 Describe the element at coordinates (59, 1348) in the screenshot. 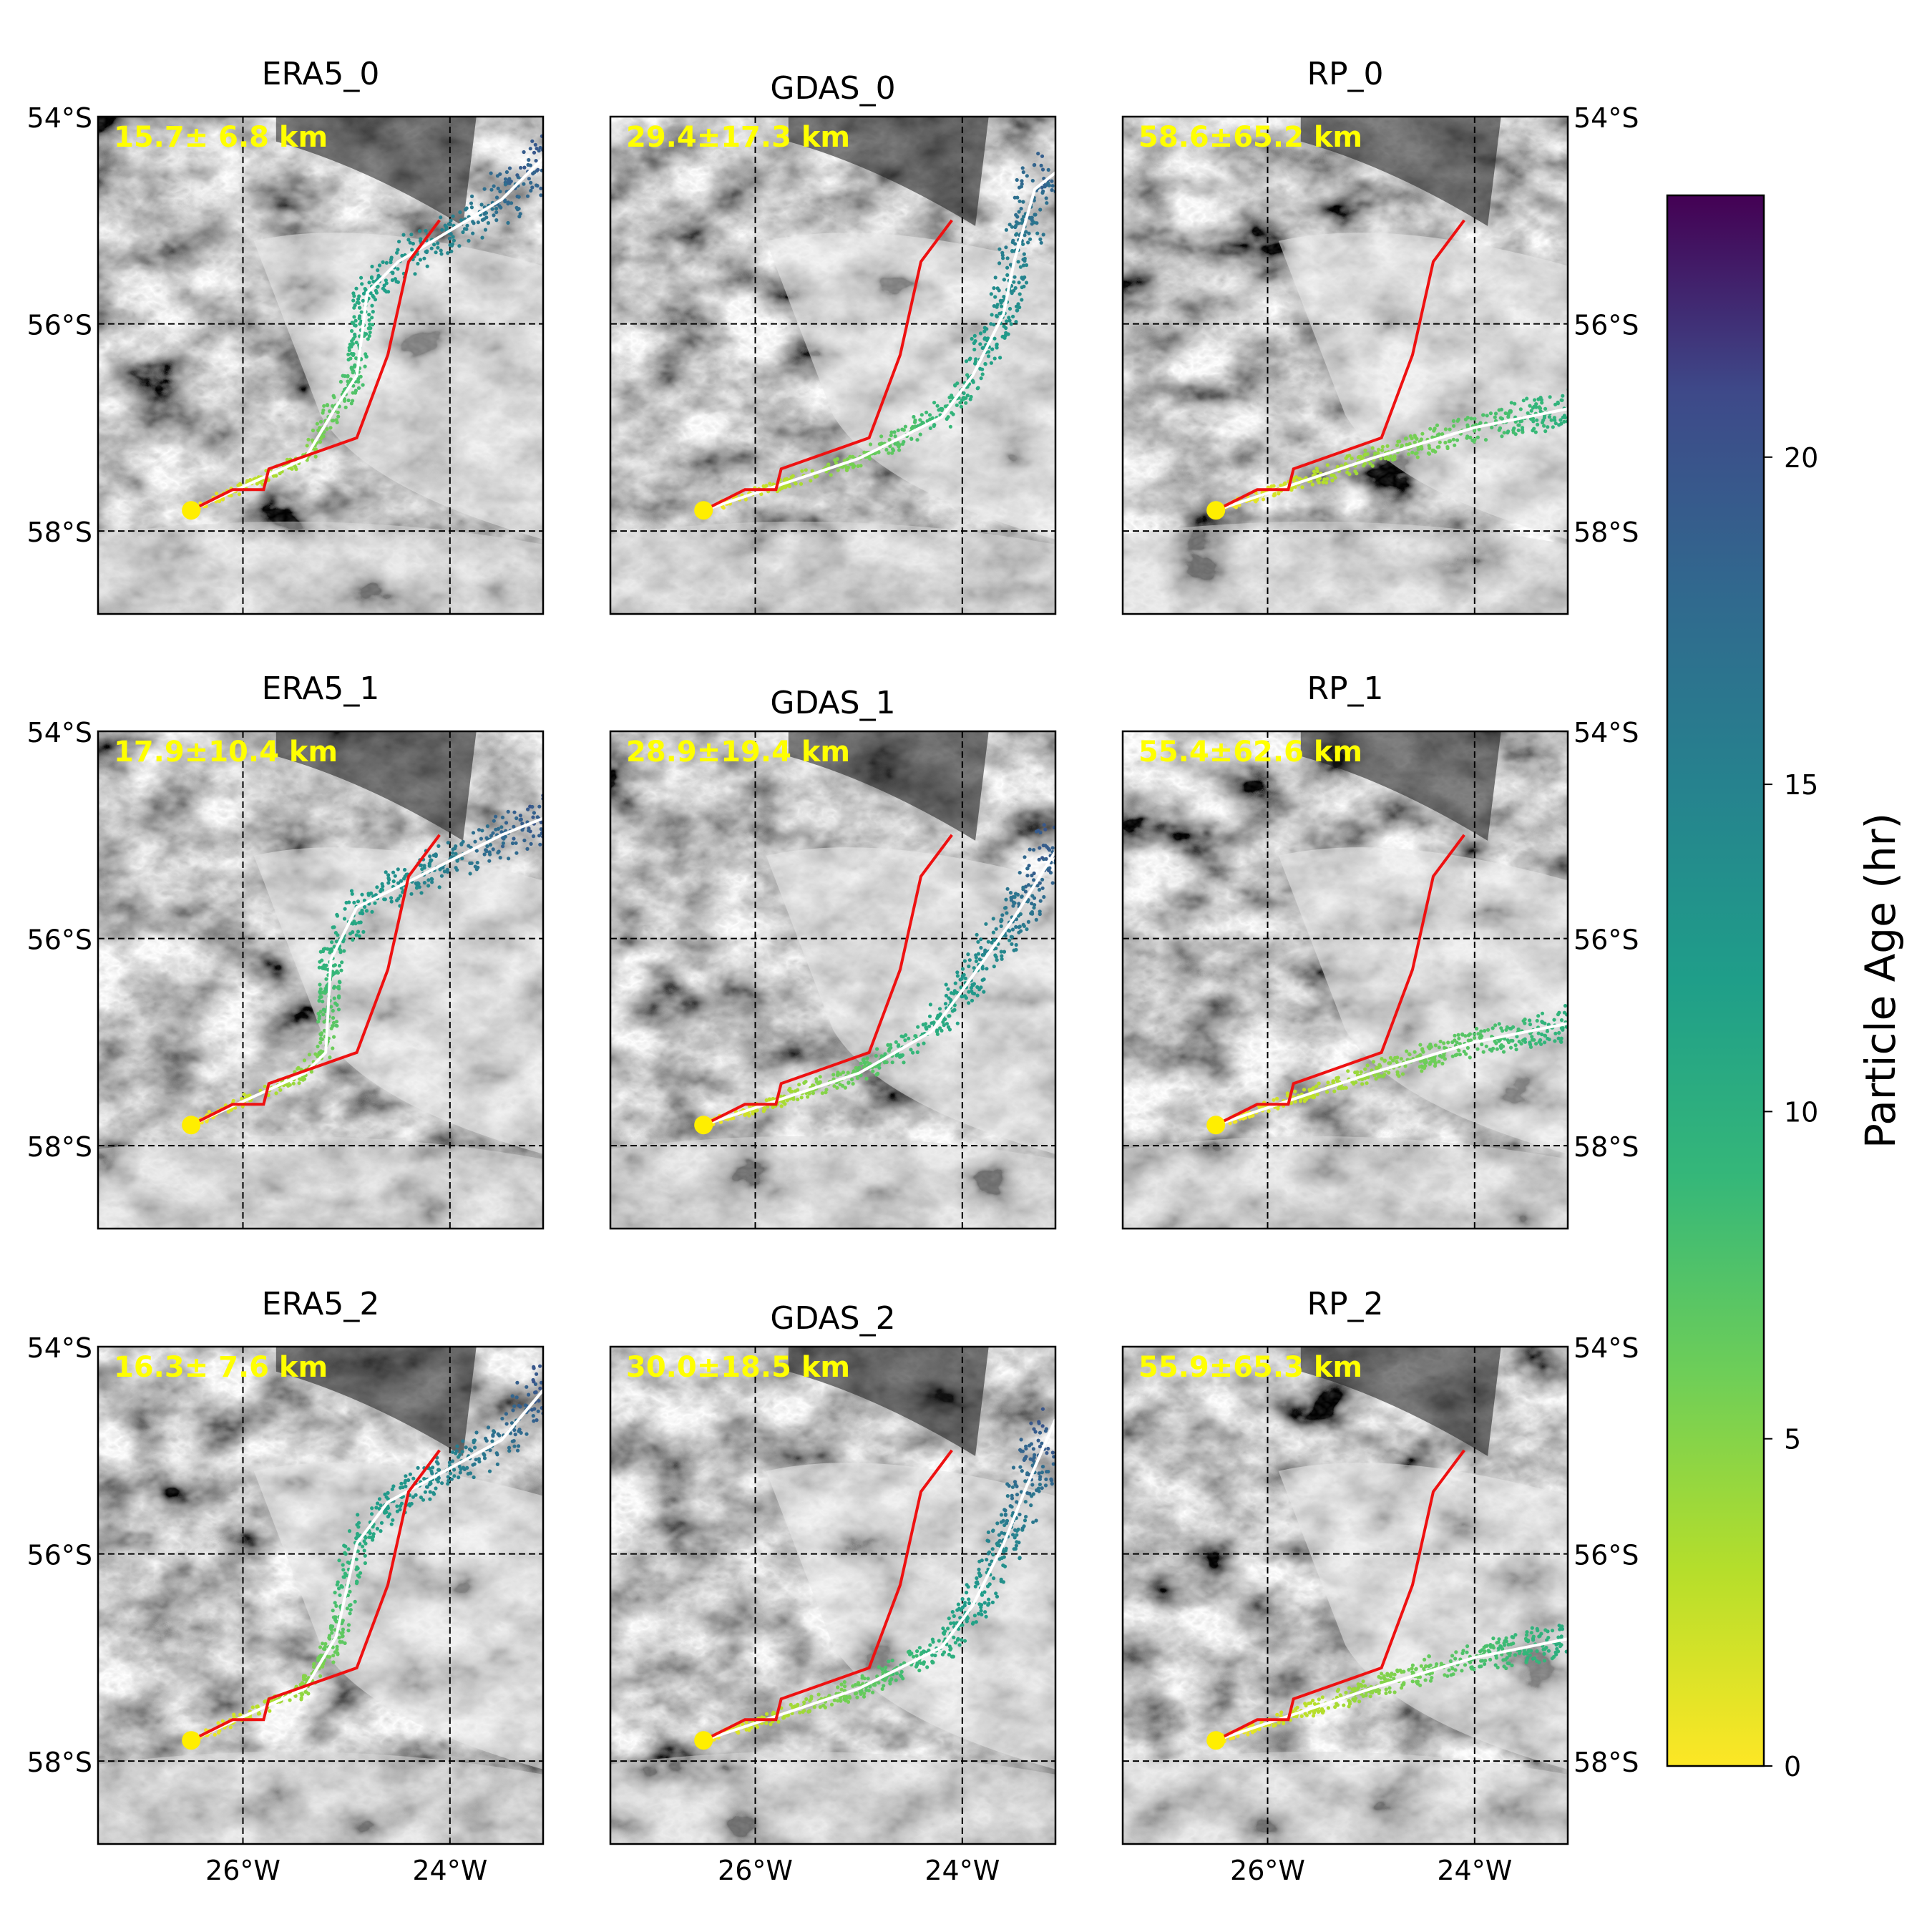

I see `lat-tick-label: 54°S` at that location.